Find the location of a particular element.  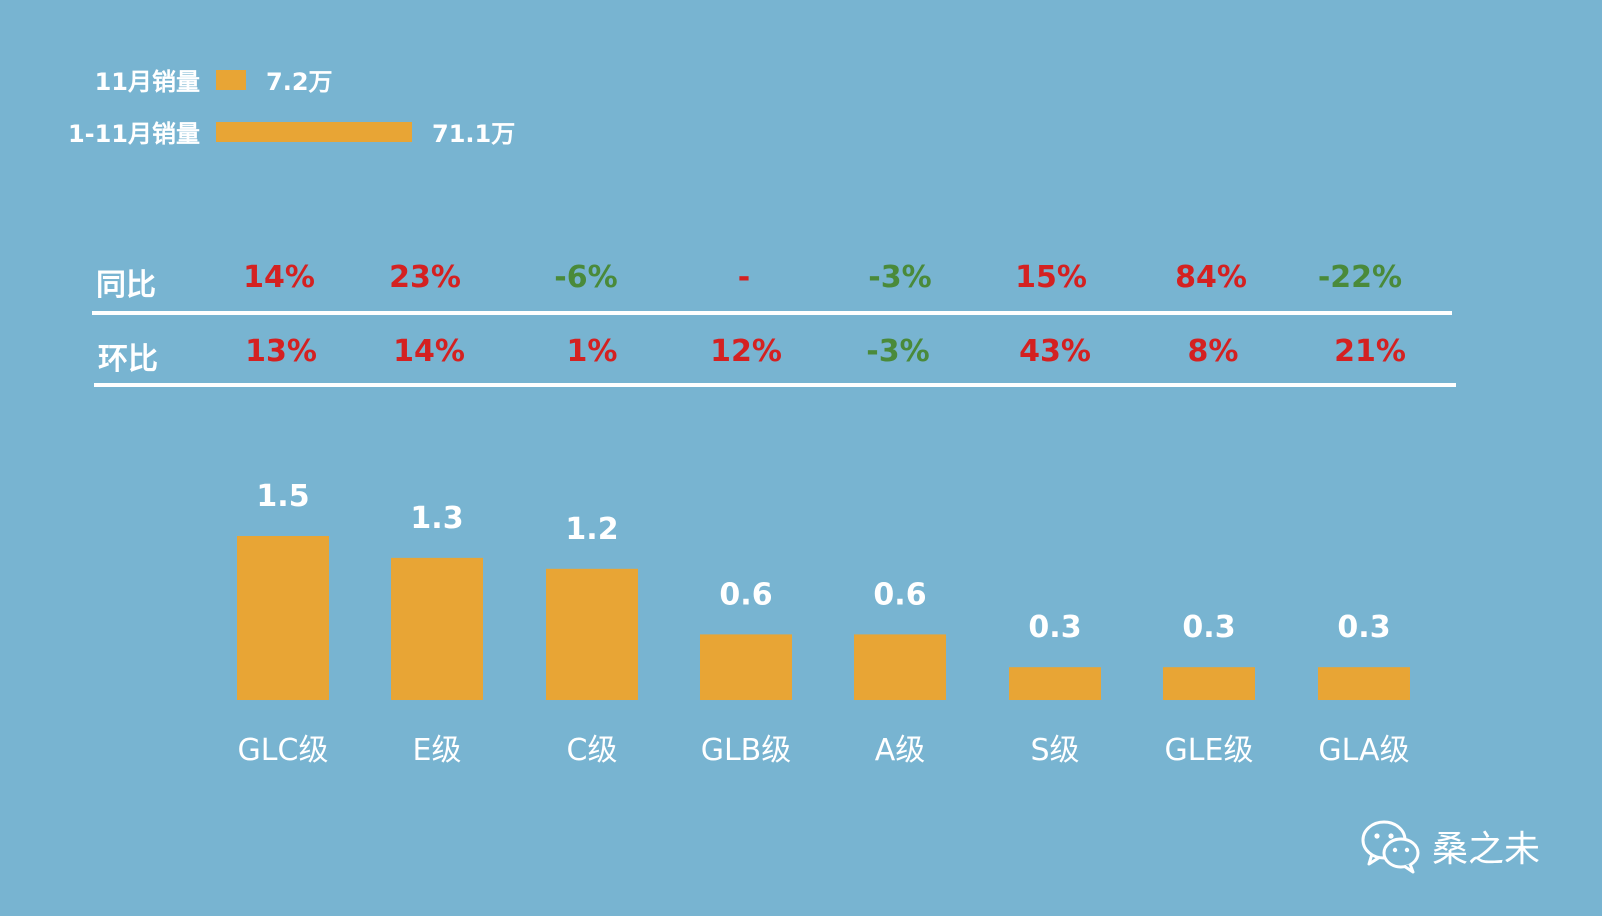

mom-value: 1% is located at coordinates (592, 351).